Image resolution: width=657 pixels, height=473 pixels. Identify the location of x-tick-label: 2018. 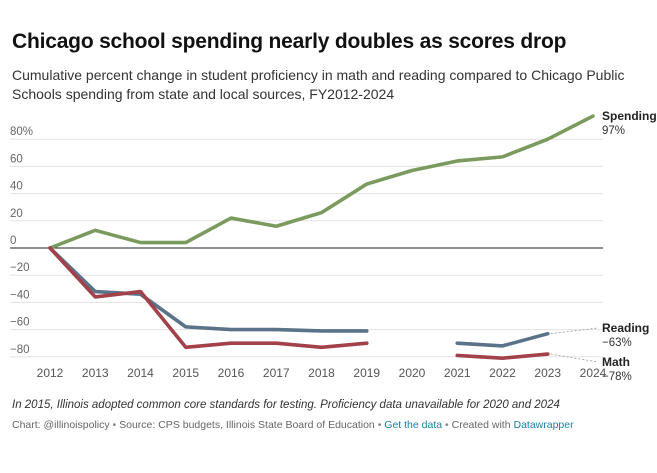
(321, 373).